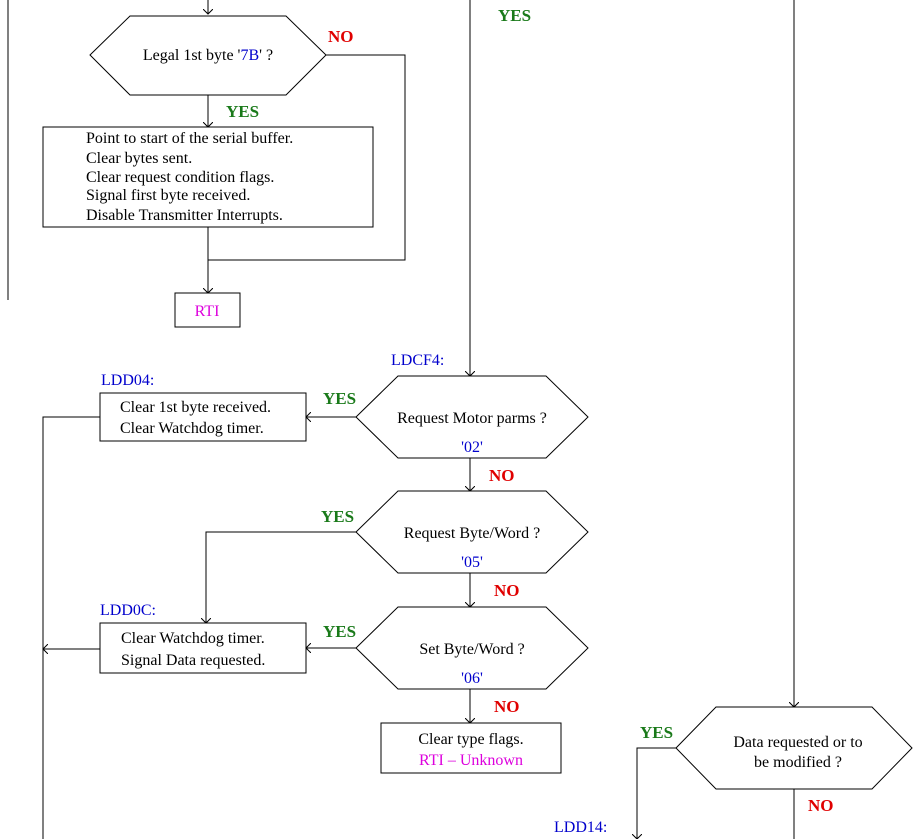 Image resolution: width=920 pixels, height=839 pixels. I want to click on decision-motor-text: Request Motor parms ?, so click(472, 418).